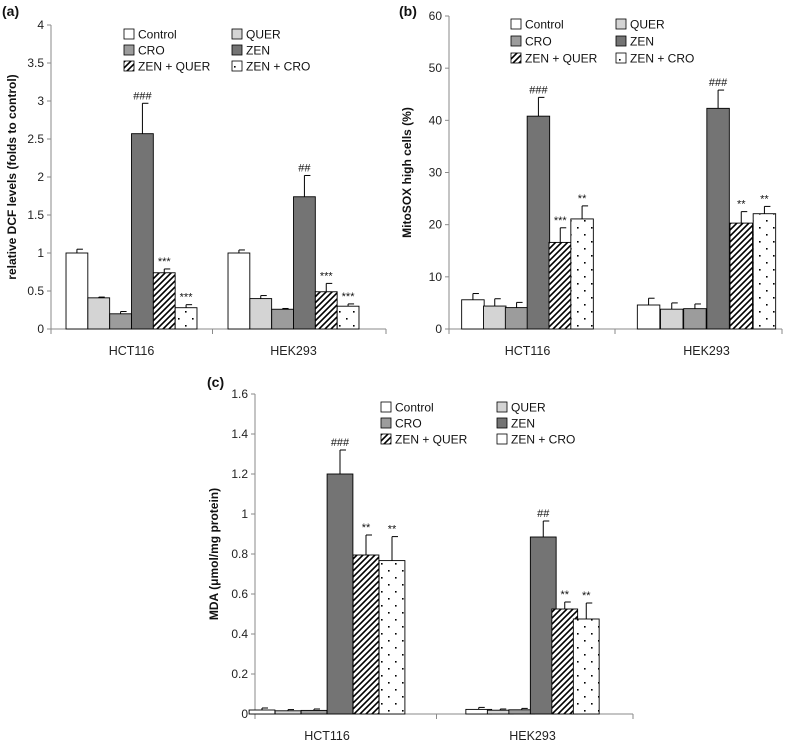  Describe the element at coordinates (244, 714) in the screenshot. I see `panel-c-y-tick-label: 0` at that location.